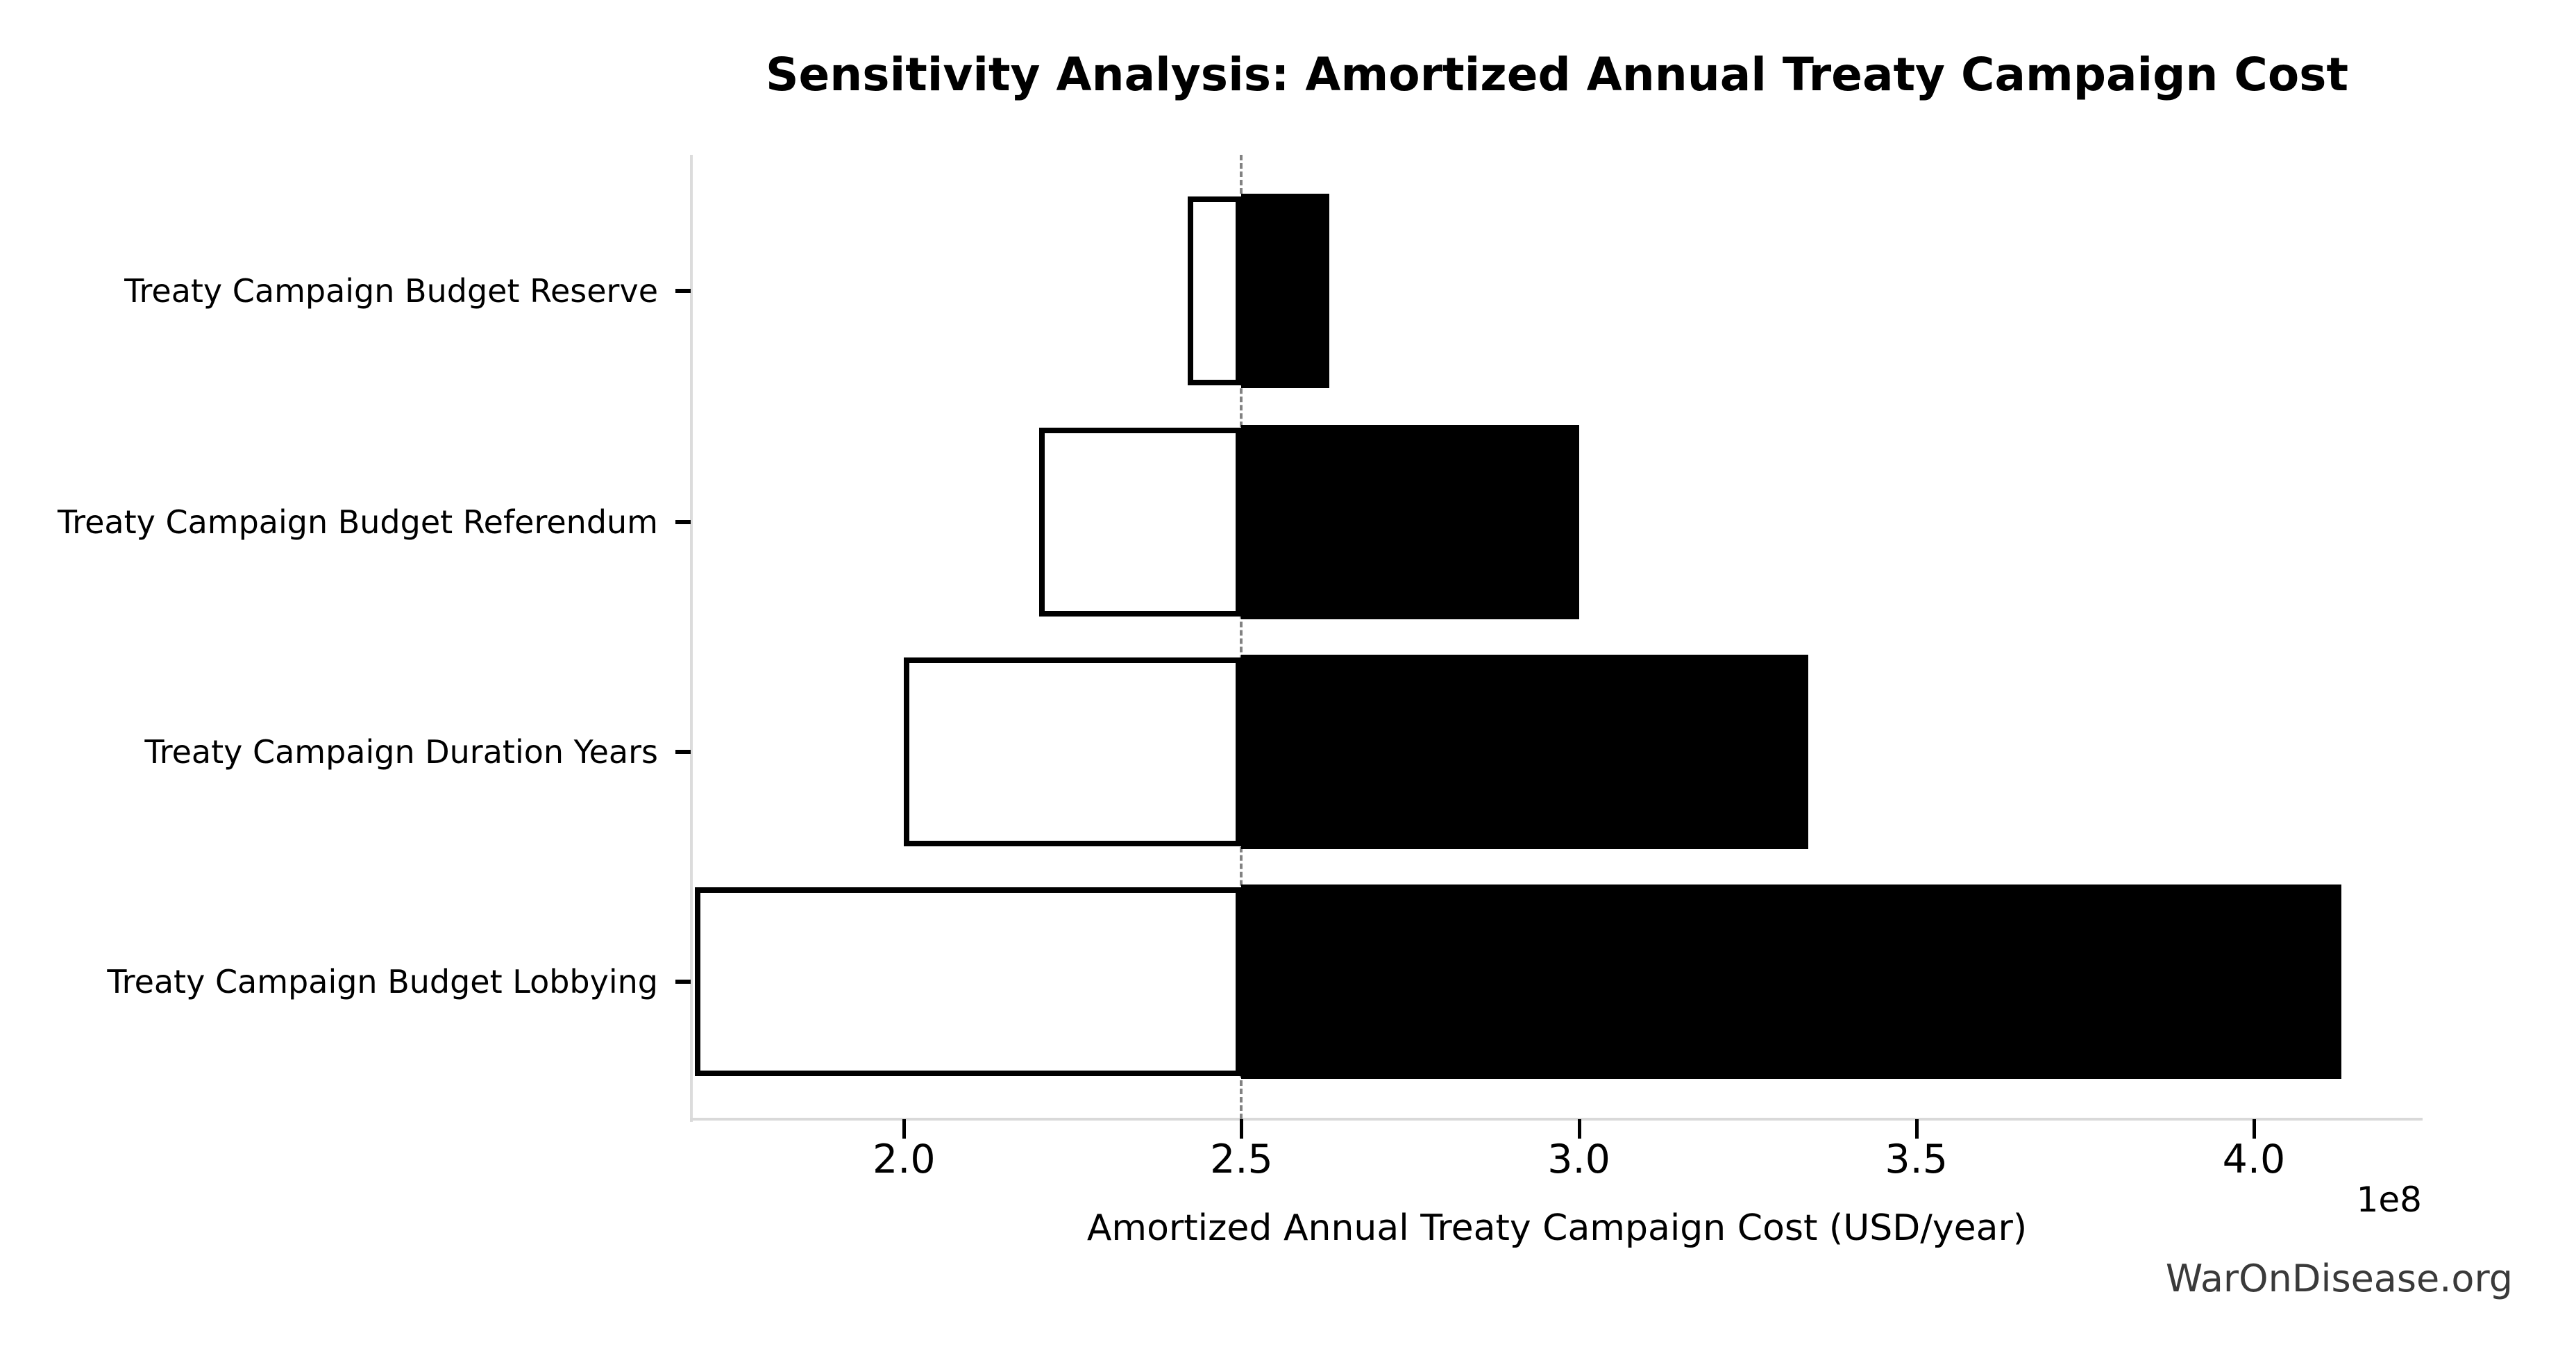 The height and width of the screenshot is (1358, 2576). Describe the element at coordinates (1916, 1159) in the screenshot. I see `x-tick-label: 3.5` at that location.